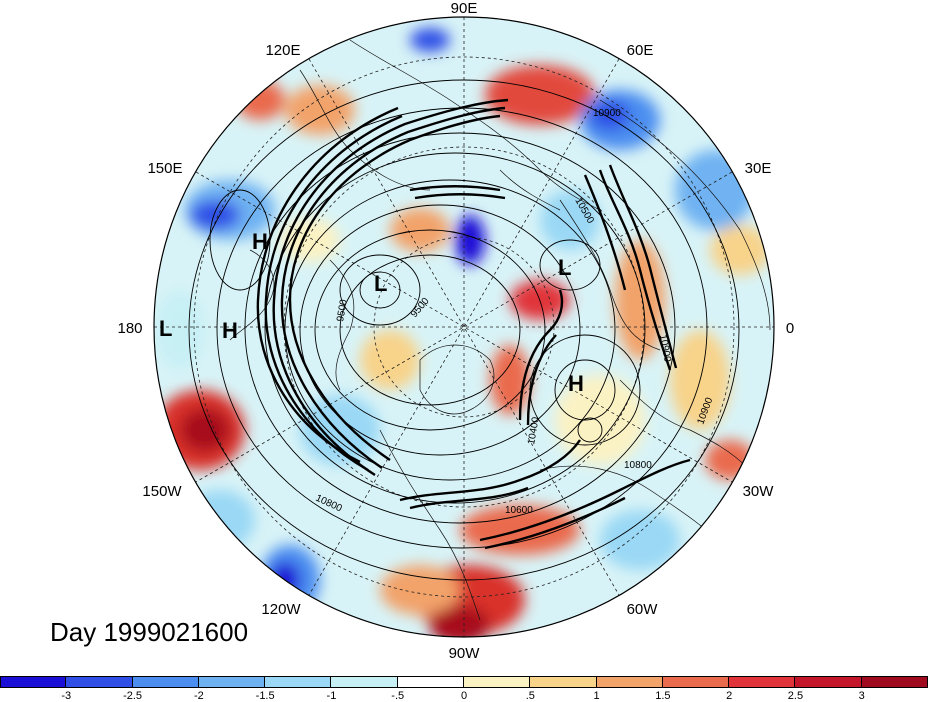 This screenshot has width=928, height=702. I want to click on lon-label-120w: 120W, so click(281, 609).